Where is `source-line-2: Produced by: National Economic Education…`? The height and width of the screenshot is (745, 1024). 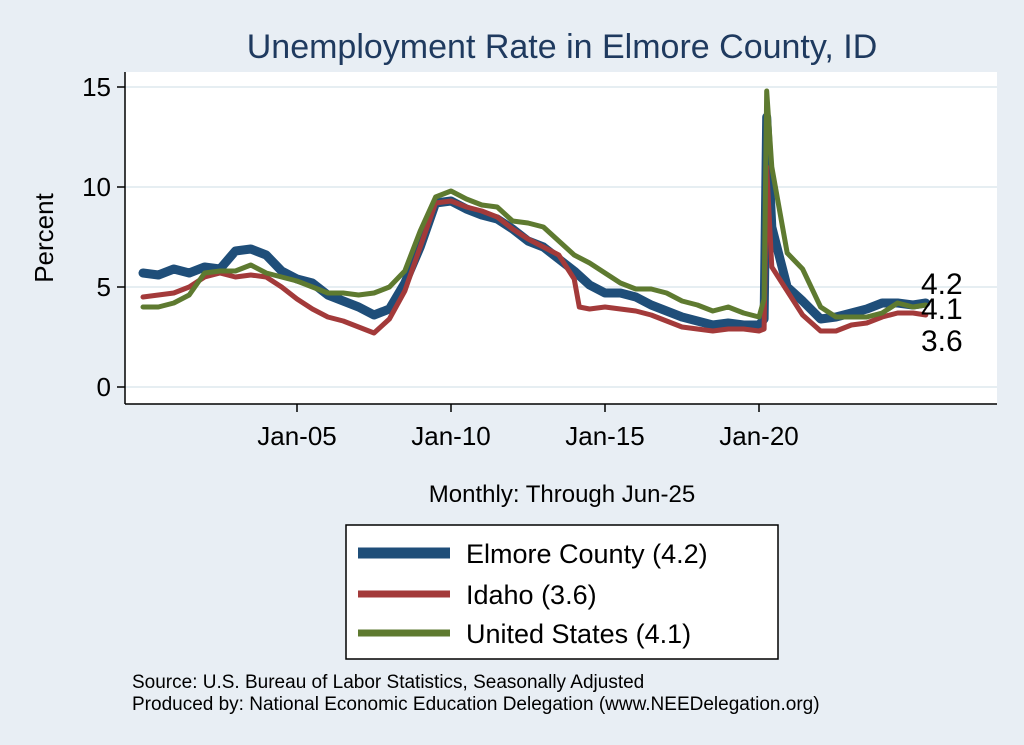 source-line-2: Produced by: National Economic Education… is located at coordinates (476, 704).